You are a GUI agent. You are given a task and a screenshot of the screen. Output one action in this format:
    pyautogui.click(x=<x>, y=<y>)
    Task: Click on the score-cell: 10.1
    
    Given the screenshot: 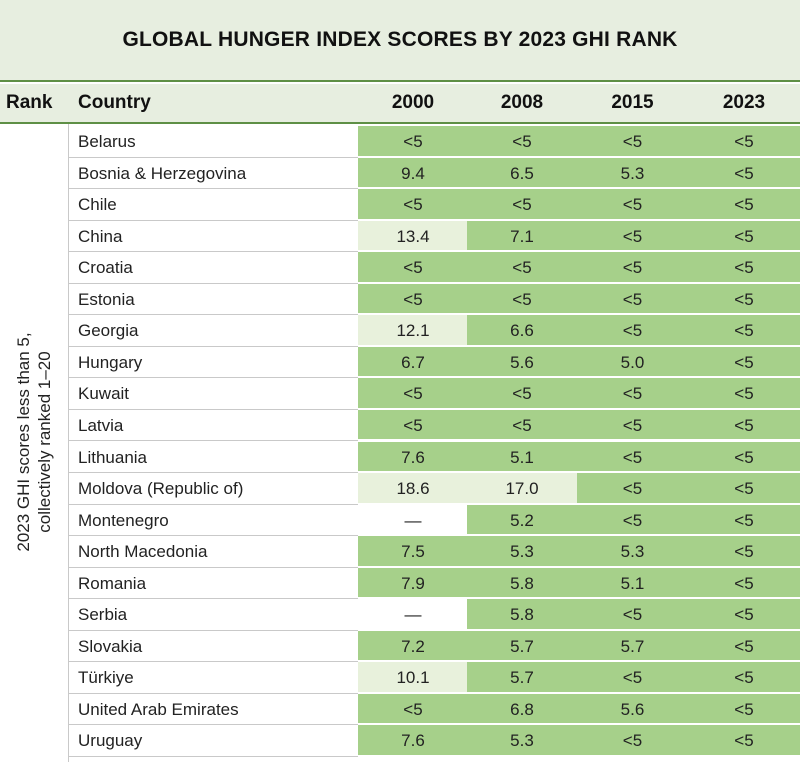 What is the action you would take?
    pyautogui.click(x=413, y=678)
    